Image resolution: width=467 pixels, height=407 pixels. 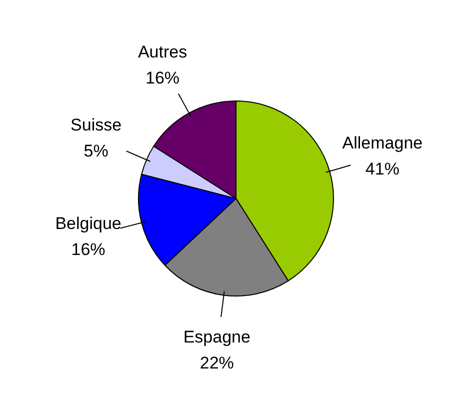 What do you see at coordinates (217, 362) in the screenshot?
I see `data-label: 22%` at bounding box center [217, 362].